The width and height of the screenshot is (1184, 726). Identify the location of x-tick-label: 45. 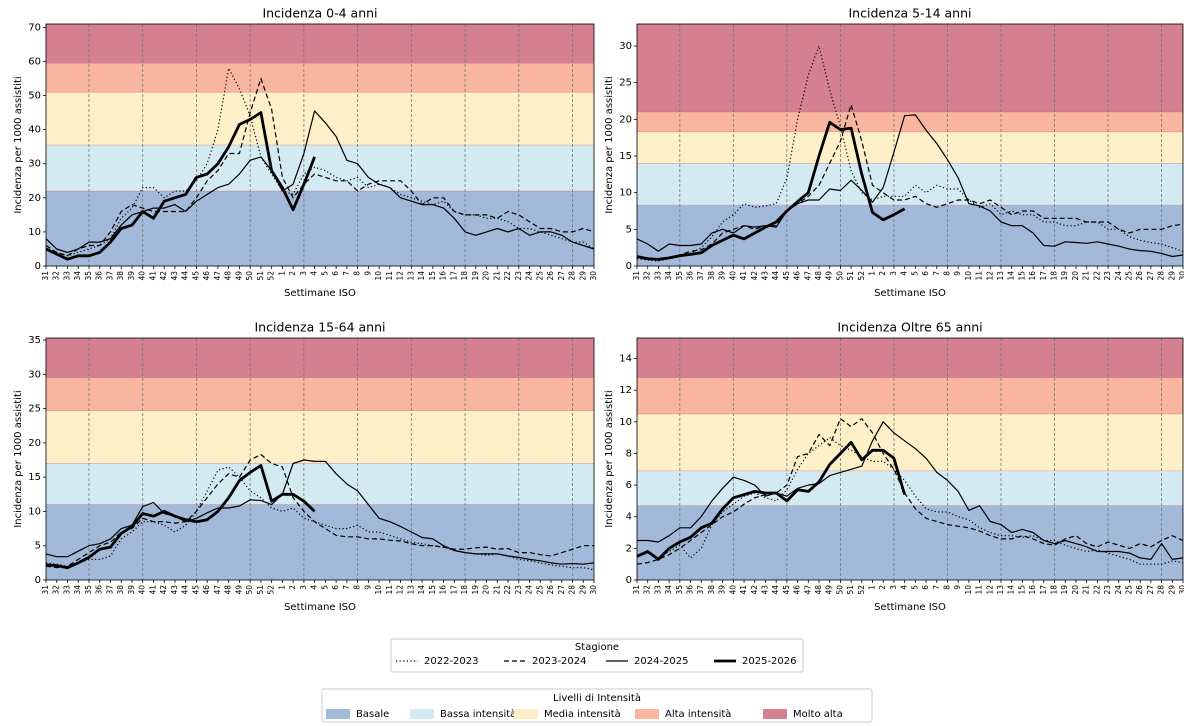
(786, 276).